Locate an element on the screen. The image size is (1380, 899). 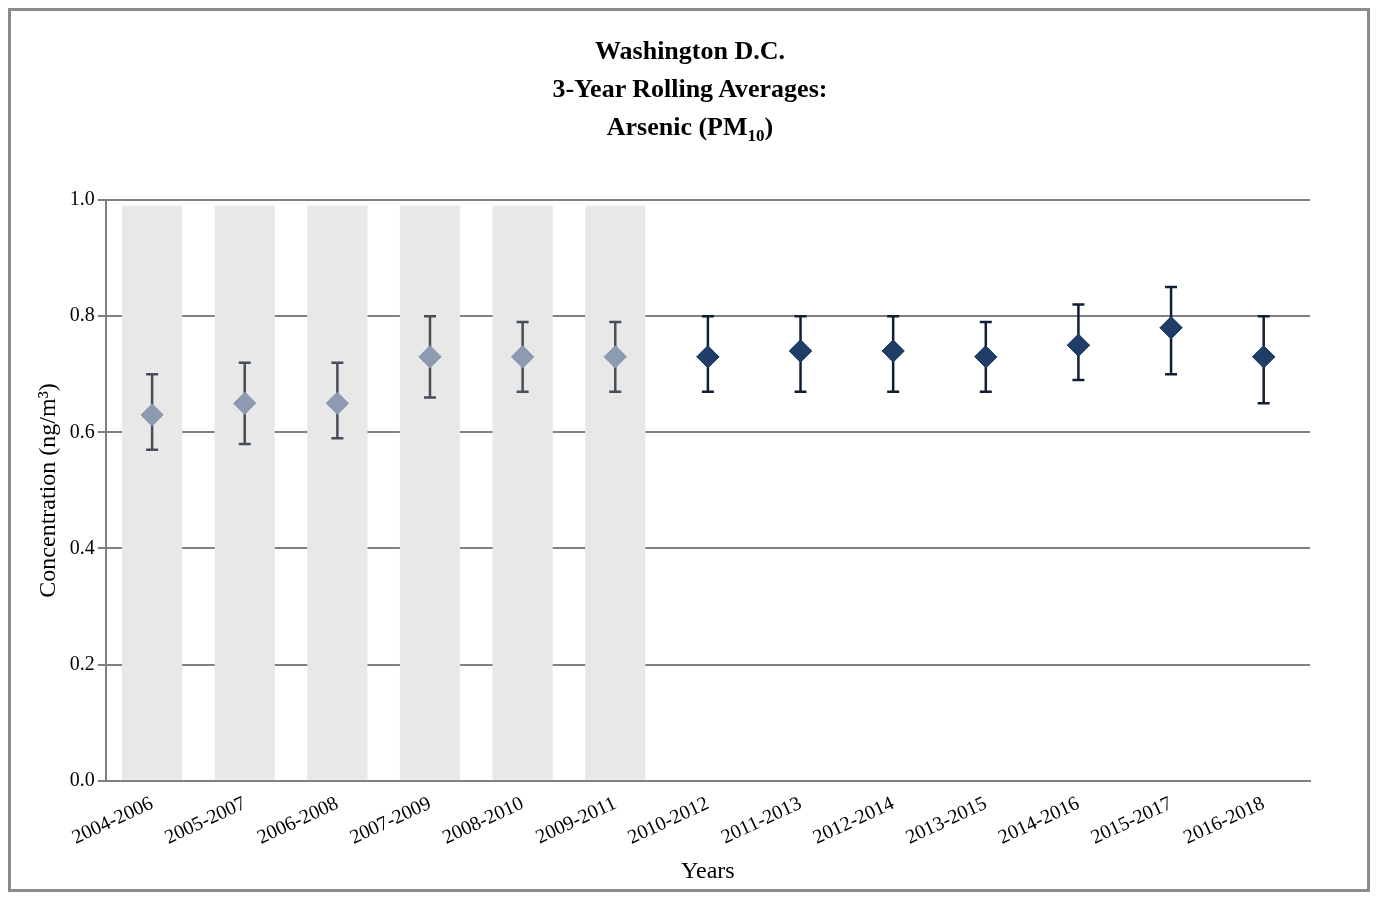
y-tick-label: 0.0 is located at coordinates (82, 779).